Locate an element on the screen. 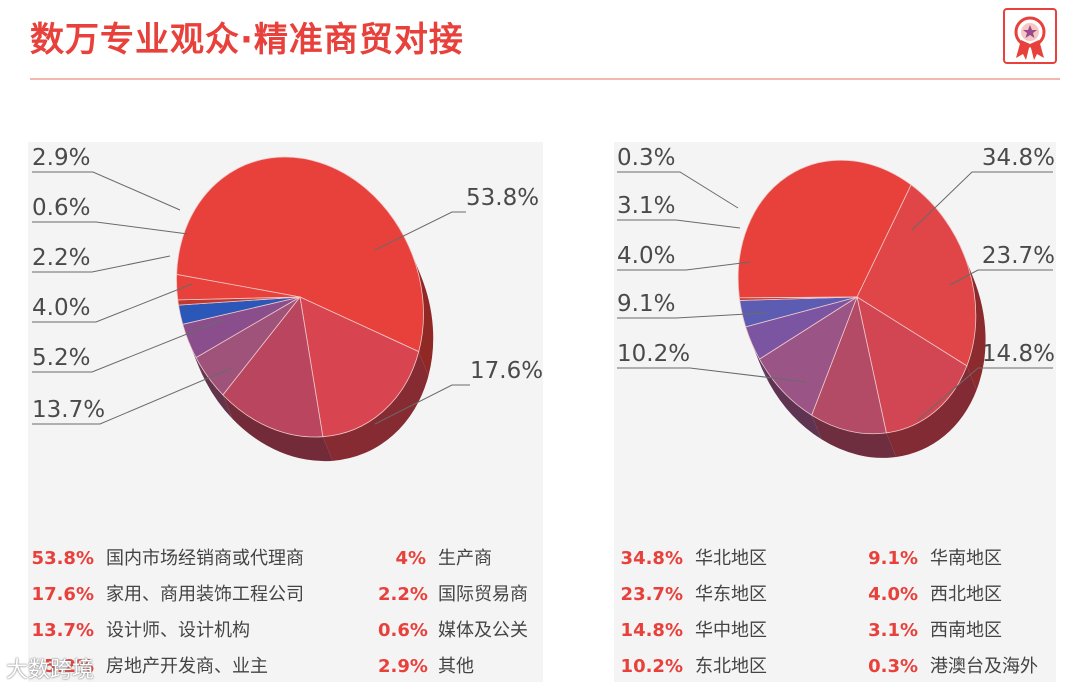  legend-item: 23.7% 华东地区 is located at coordinates (692, 593).